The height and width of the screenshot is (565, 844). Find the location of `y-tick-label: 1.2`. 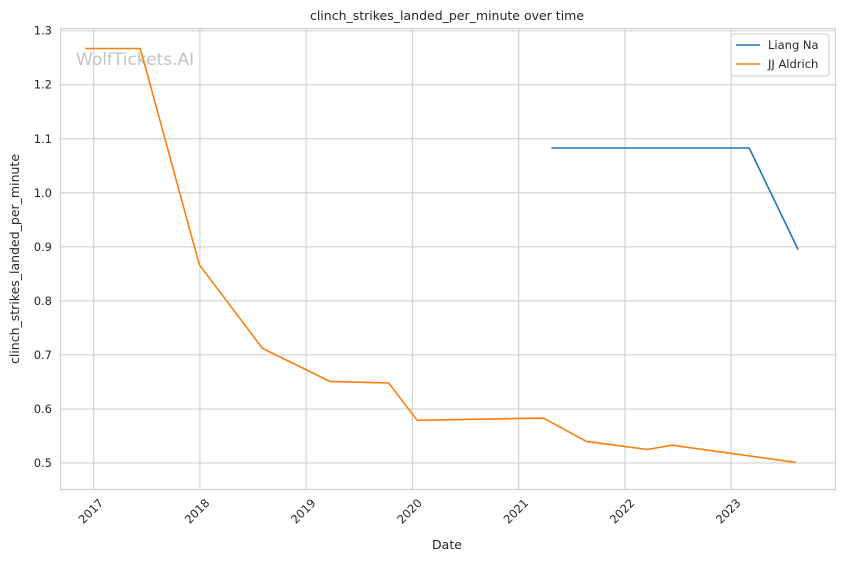

y-tick-label: 1.2 is located at coordinates (43, 85).